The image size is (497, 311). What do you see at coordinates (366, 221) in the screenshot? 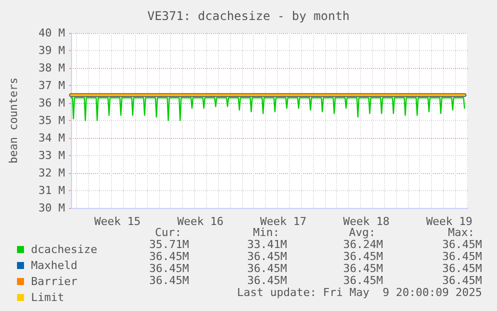
I see `x-tick-label: Week 18` at bounding box center [366, 221].